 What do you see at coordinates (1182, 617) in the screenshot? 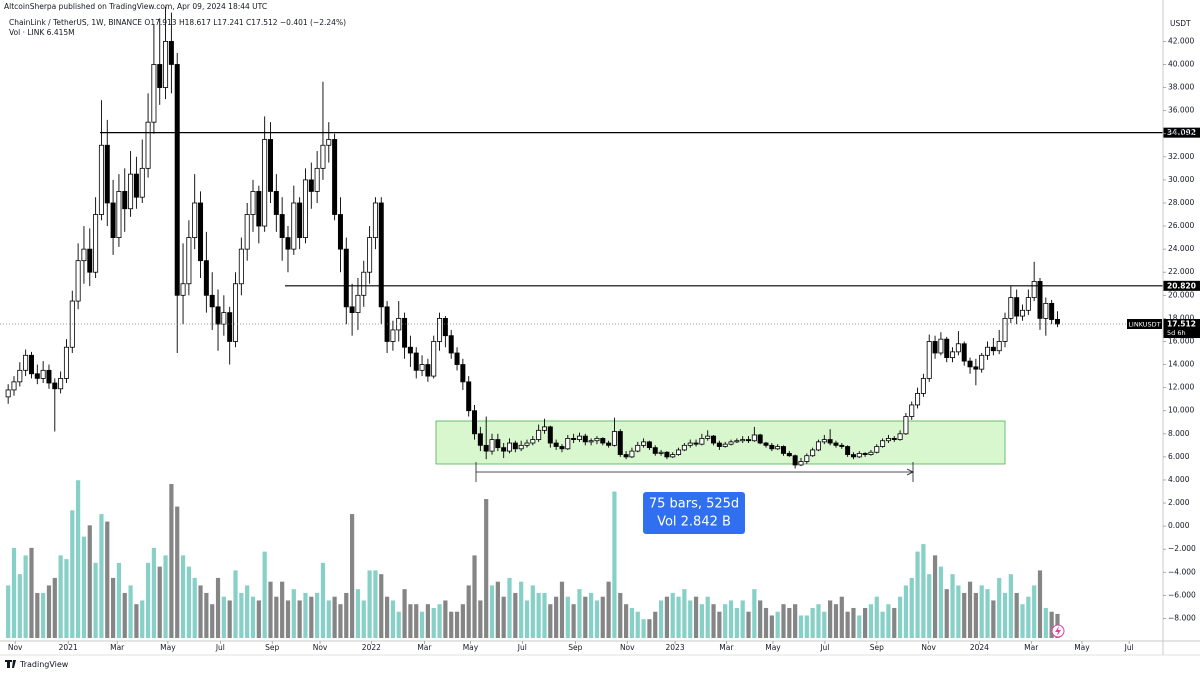
I see `y-tick-label: −8.000` at bounding box center [1182, 617].